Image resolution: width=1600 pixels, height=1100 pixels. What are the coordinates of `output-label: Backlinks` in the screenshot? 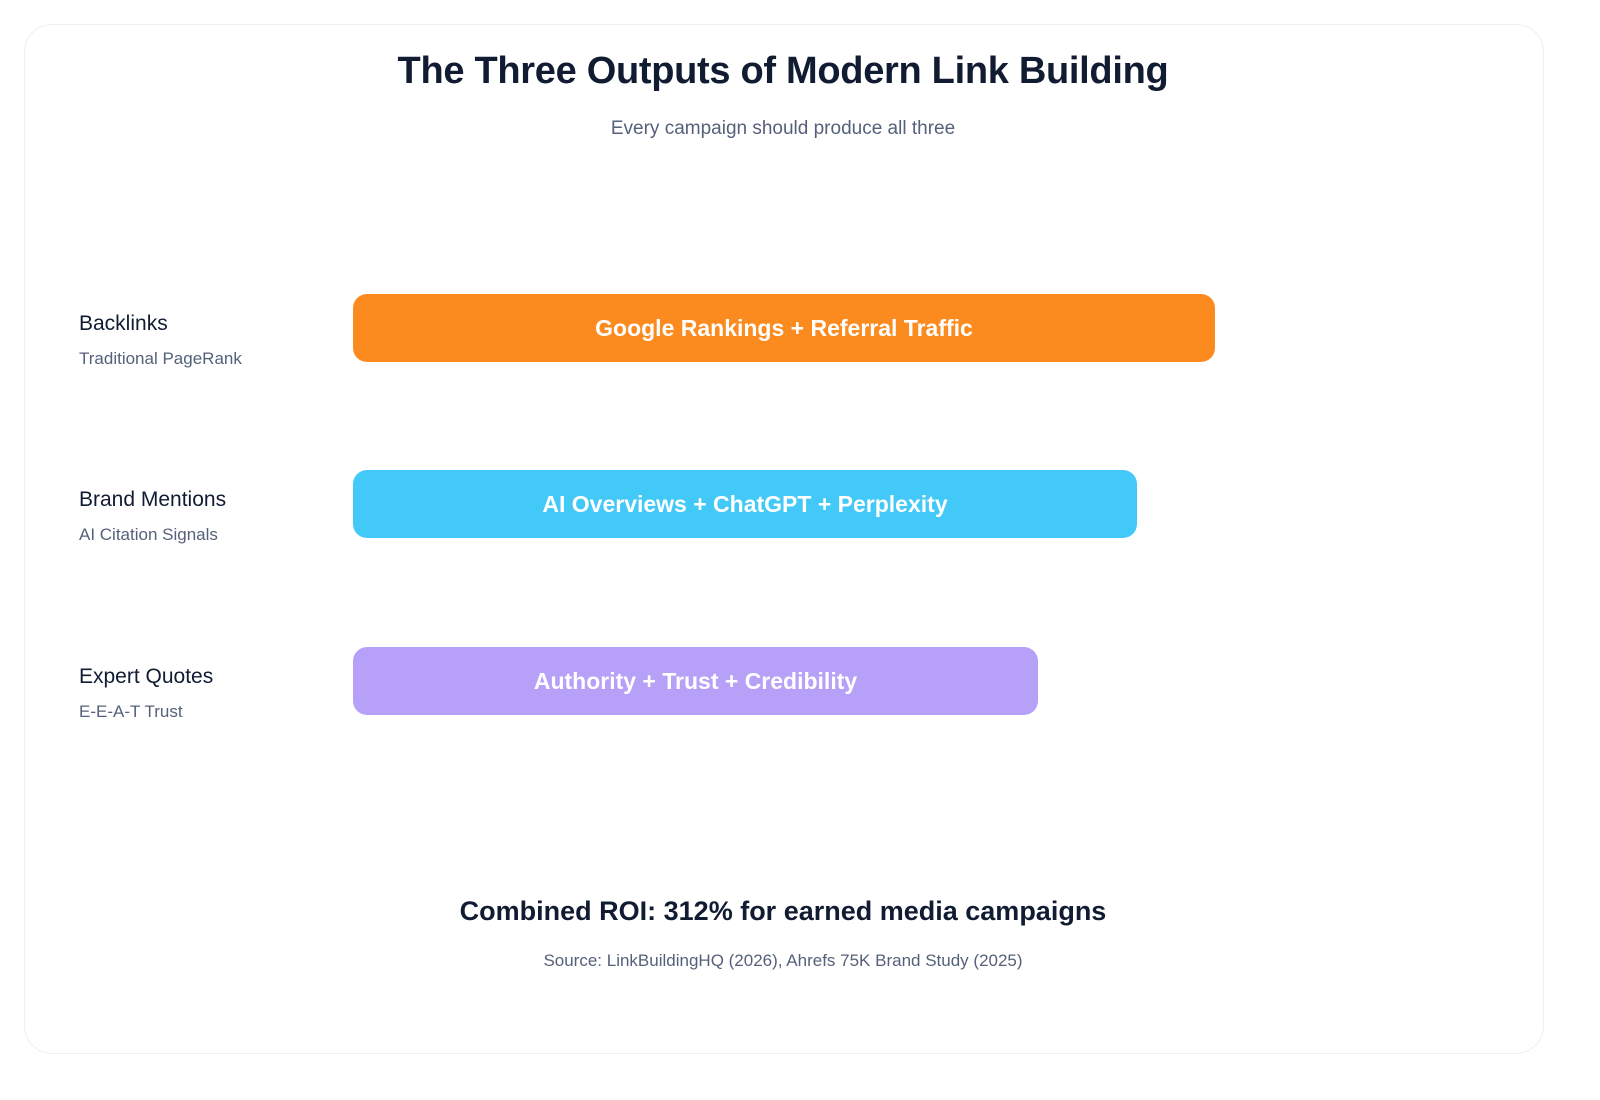 It's located at (123, 323).